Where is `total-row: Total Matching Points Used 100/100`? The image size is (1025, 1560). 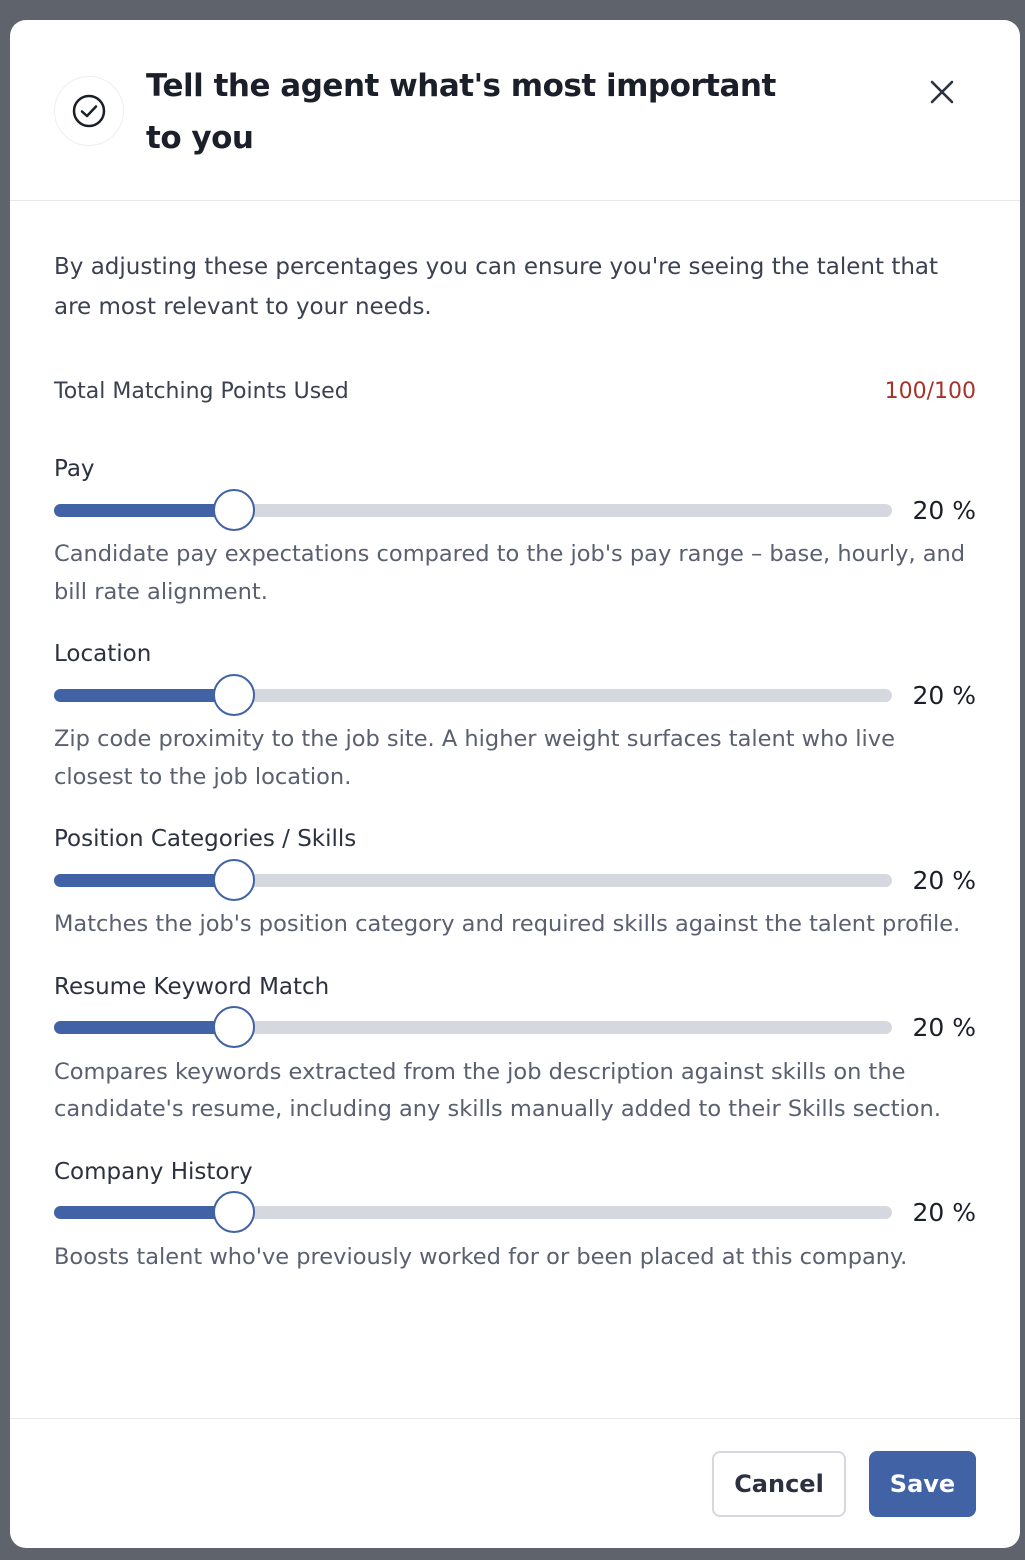
total-row: Total Matching Points Used 100/100 is located at coordinates (515, 391).